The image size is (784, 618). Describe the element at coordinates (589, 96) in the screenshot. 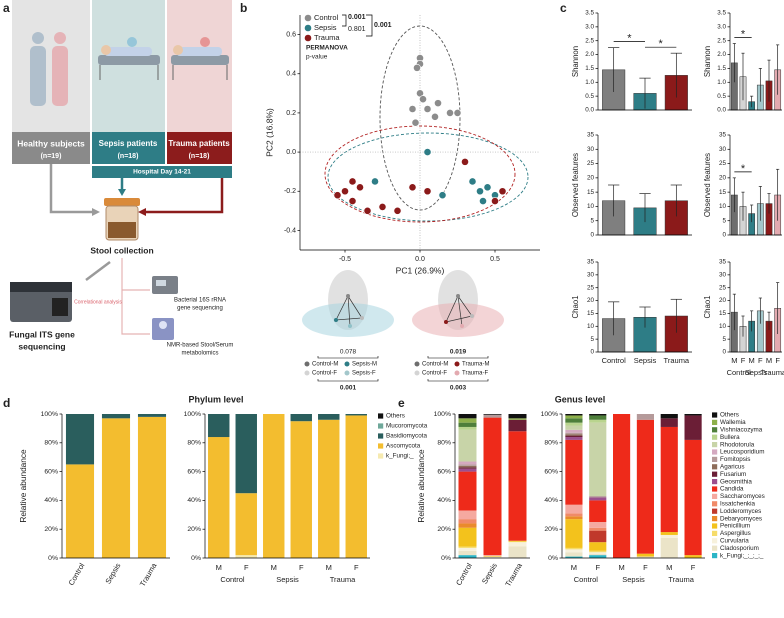

I see `y-tick-label: 0.5` at that location.